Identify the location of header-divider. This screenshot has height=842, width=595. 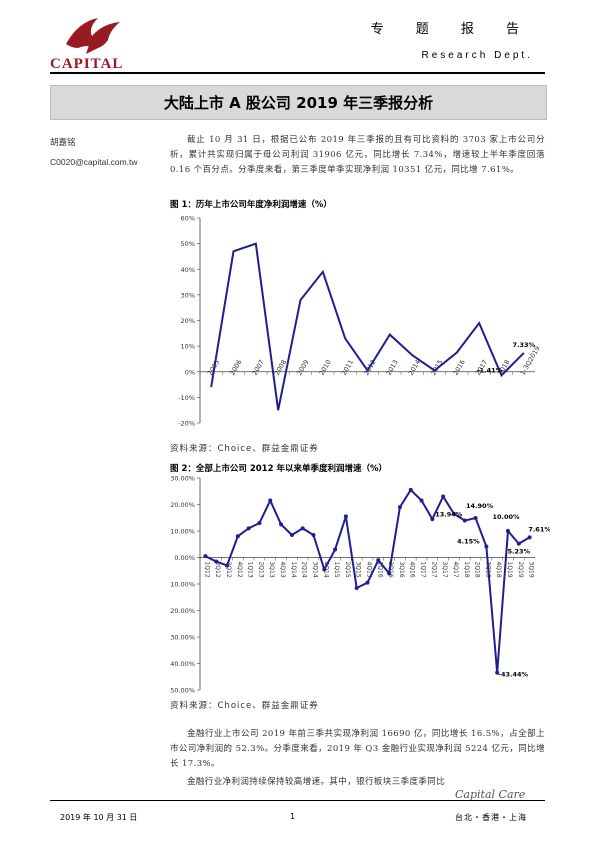
(297, 73).